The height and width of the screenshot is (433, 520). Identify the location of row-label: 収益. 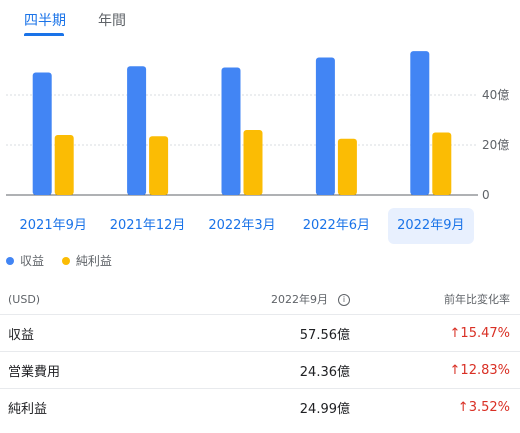
(104, 333).